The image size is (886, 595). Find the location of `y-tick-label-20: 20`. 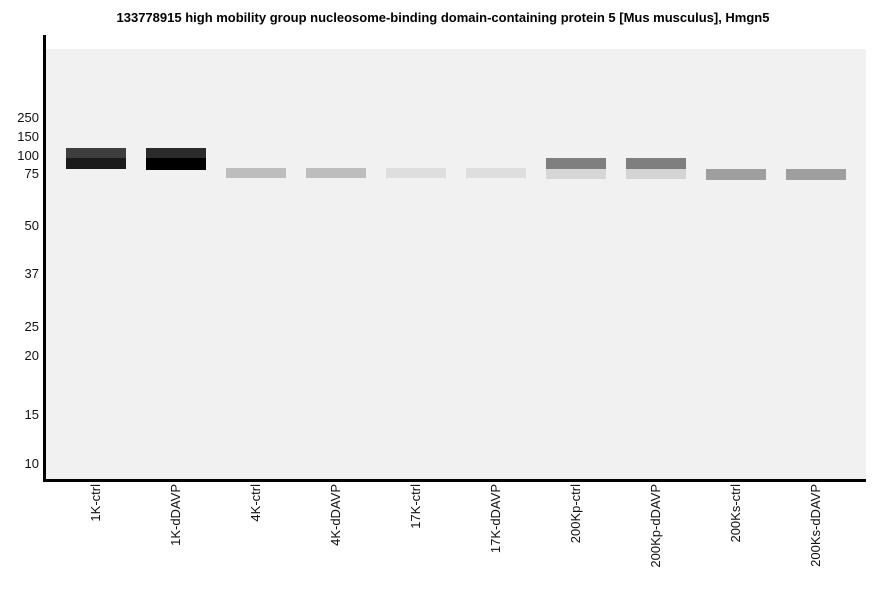

y-tick-label-20: 20 is located at coordinates (31, 355).